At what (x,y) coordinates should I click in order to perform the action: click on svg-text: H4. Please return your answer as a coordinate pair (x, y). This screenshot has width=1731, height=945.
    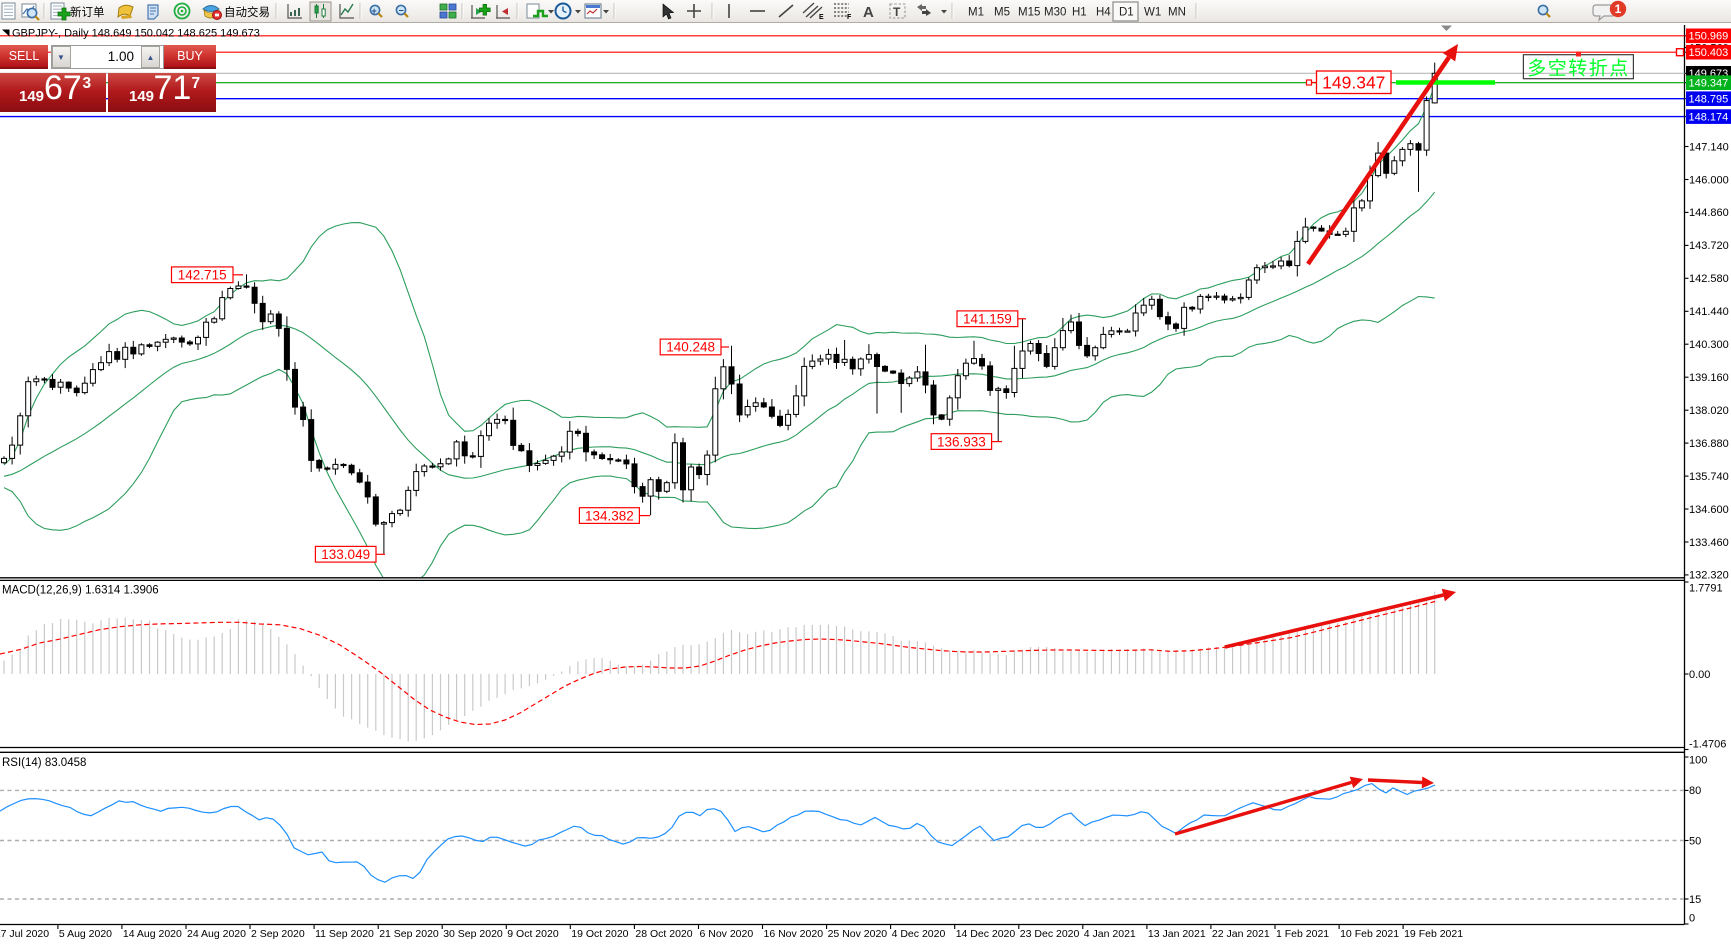
    Looking at the image, I should click on (1103, 13).